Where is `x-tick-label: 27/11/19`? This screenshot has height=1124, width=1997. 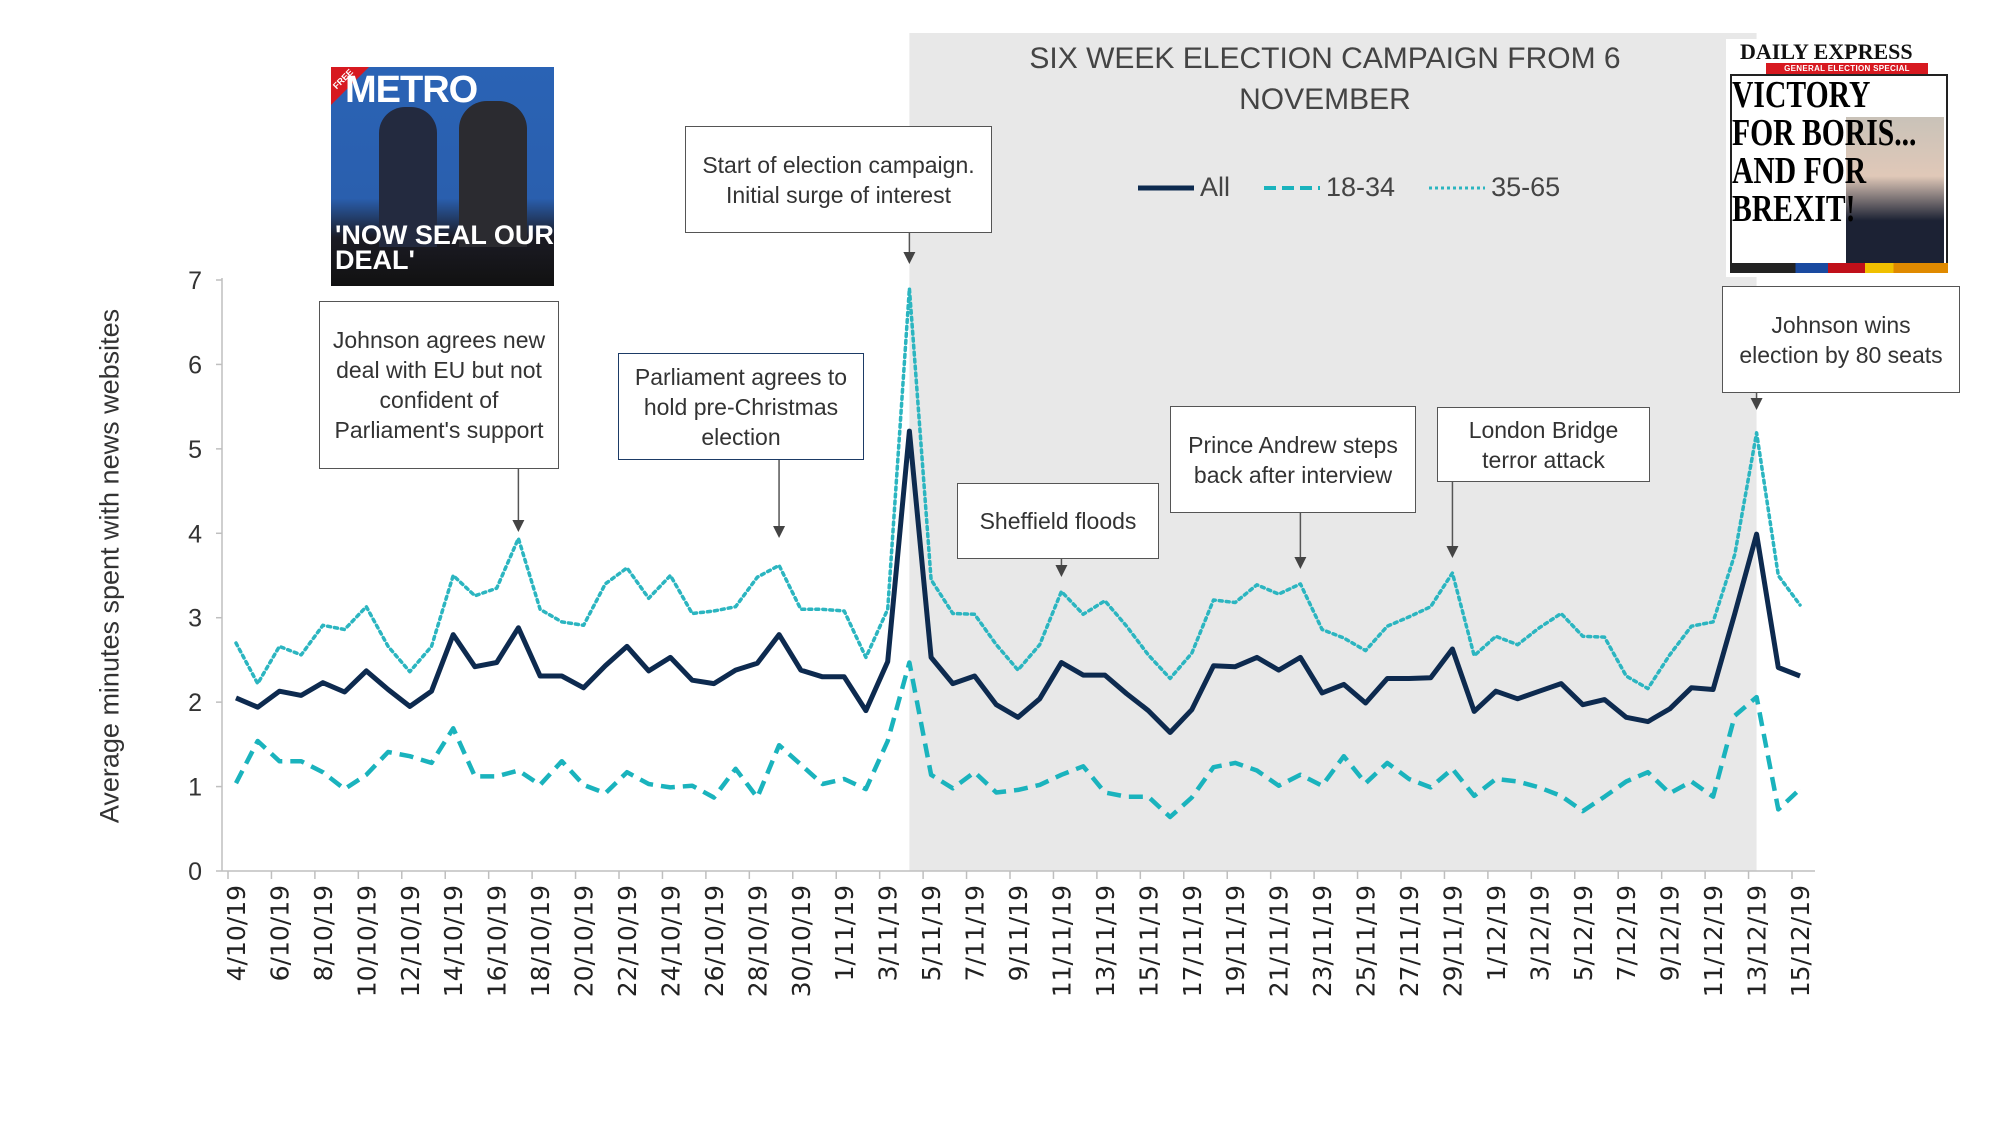
x-tick-label: 27/11/19 is located at coordinates (1409, 941).